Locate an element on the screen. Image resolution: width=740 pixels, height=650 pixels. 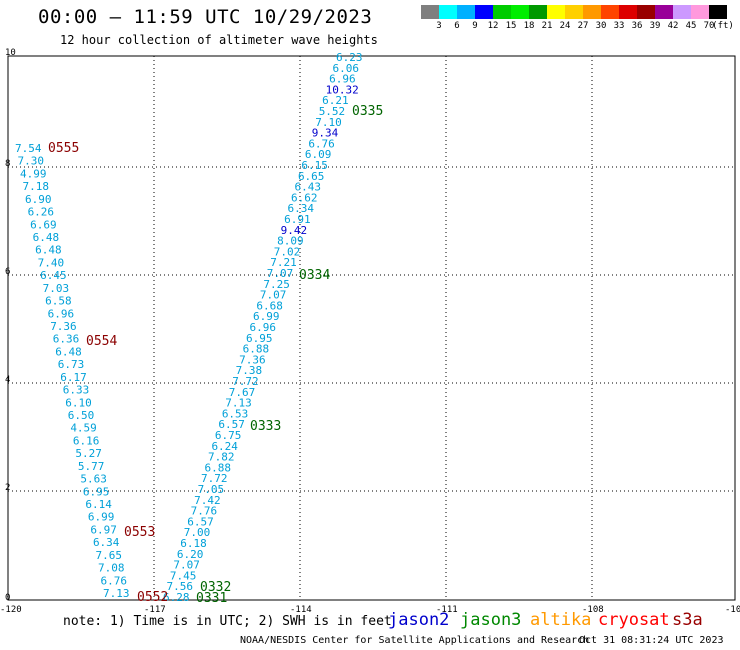
x-tick-label: -108 is located at coordinates (593, 610).